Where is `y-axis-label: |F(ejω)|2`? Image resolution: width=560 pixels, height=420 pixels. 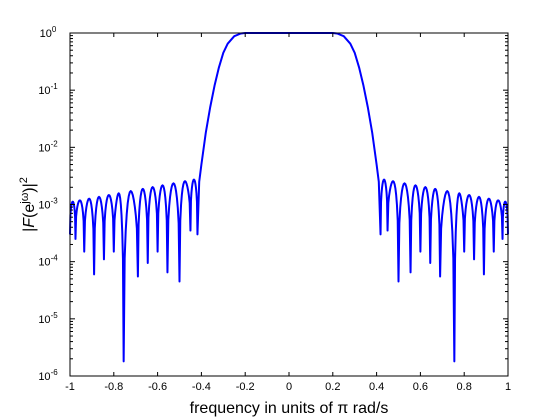
y-axis-label: |F(ejω)|2 is located at coordinates (28, 204).